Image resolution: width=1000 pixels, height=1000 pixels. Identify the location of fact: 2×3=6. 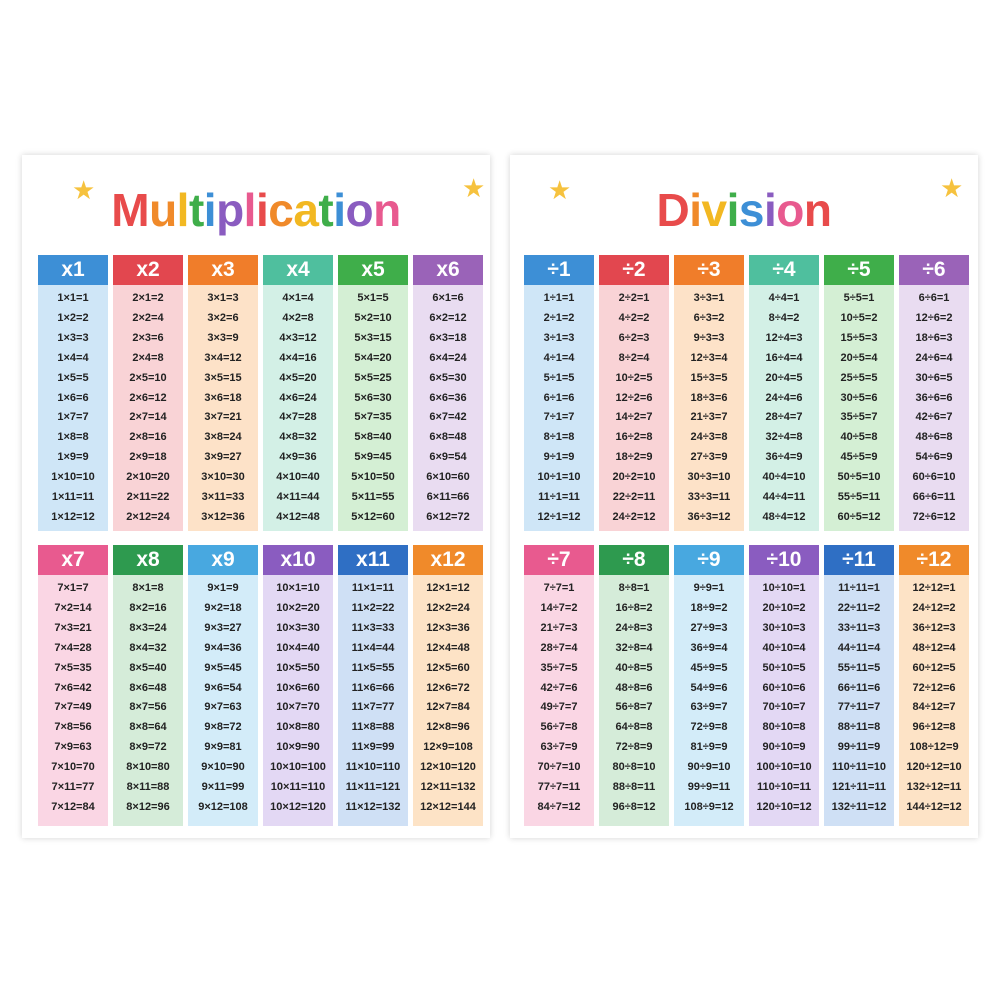
(148, 337).